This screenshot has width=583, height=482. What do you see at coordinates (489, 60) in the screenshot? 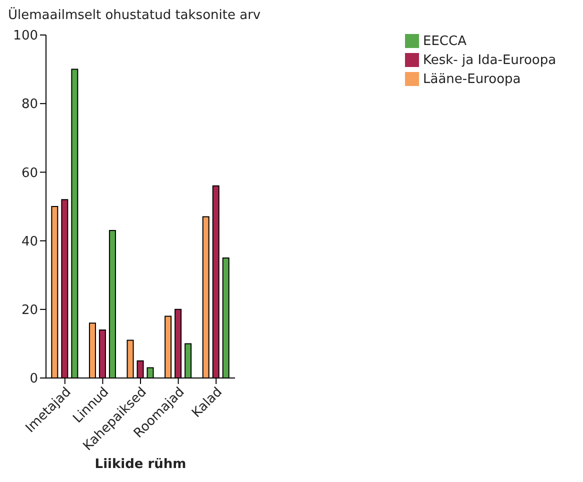
I see `legend-label: Kesk- ja Ida-Euroopa` at bounding box center [489, 60].